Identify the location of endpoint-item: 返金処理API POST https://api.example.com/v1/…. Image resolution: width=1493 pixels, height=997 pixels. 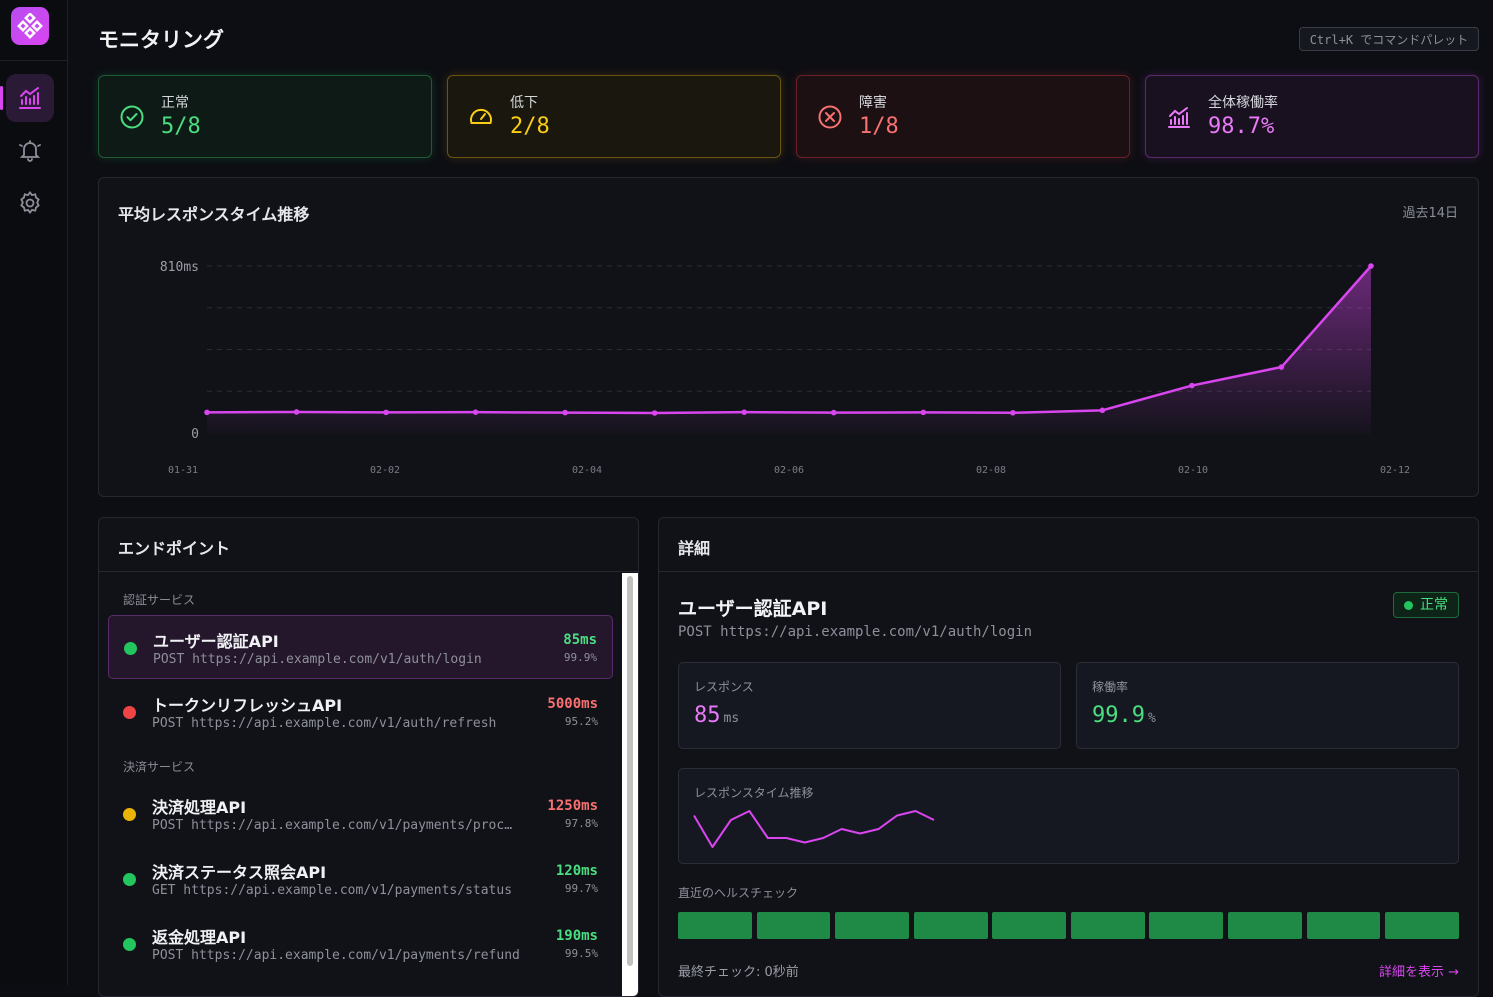
(360, 944).